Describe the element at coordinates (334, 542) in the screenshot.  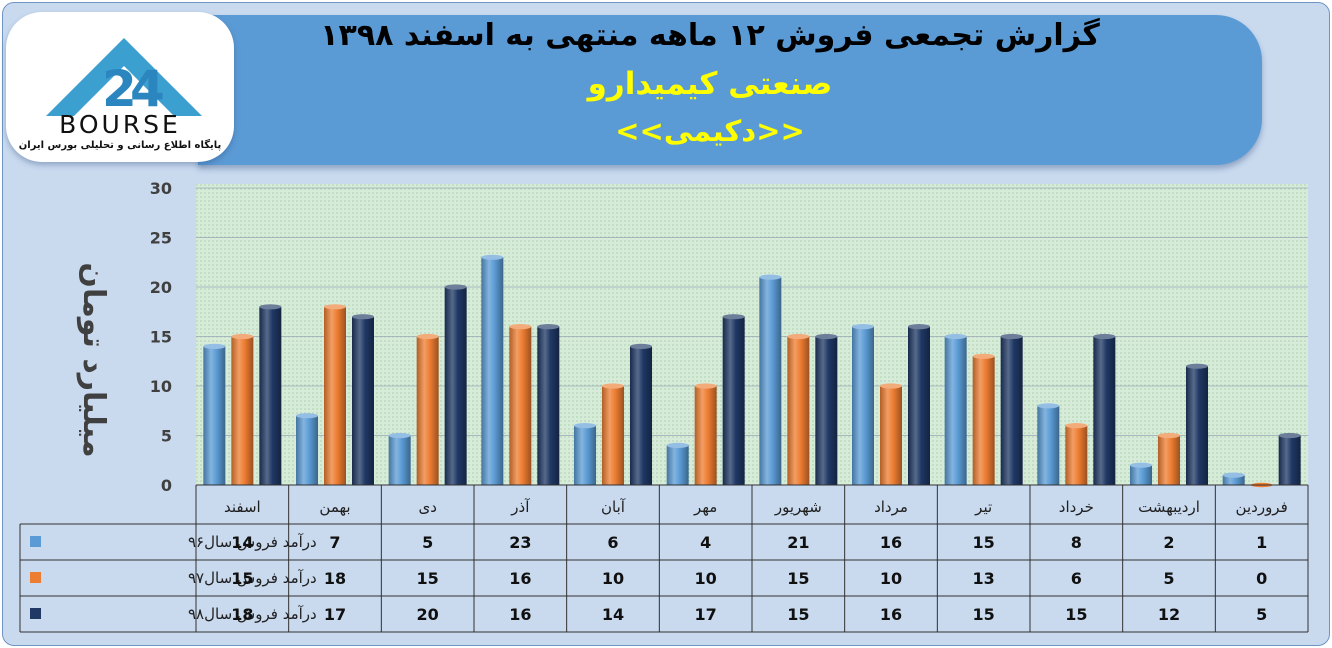
I see `data-label-0-10: 7` at that location.